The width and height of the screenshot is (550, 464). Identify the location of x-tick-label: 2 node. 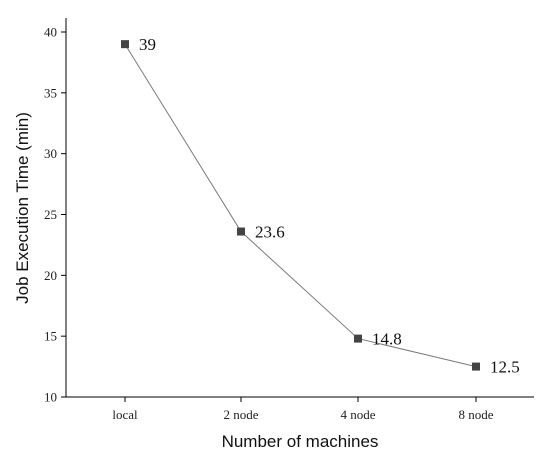
(240, 414).